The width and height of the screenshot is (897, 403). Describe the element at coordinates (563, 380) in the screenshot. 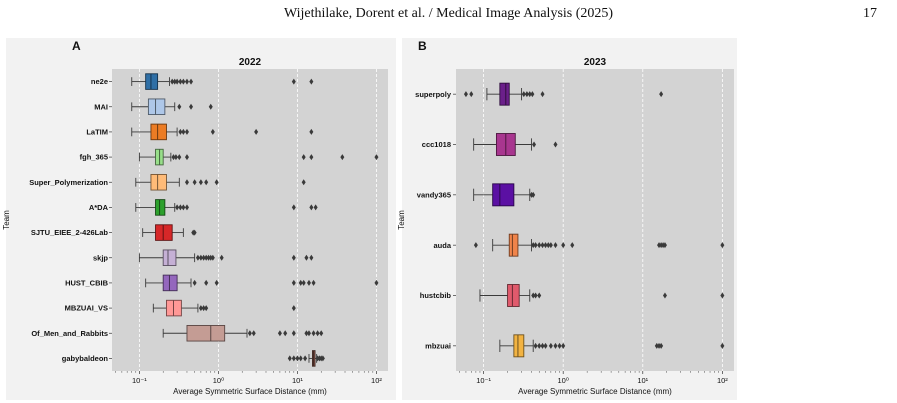

I see `x-tick-label: 10⁰` at that location.